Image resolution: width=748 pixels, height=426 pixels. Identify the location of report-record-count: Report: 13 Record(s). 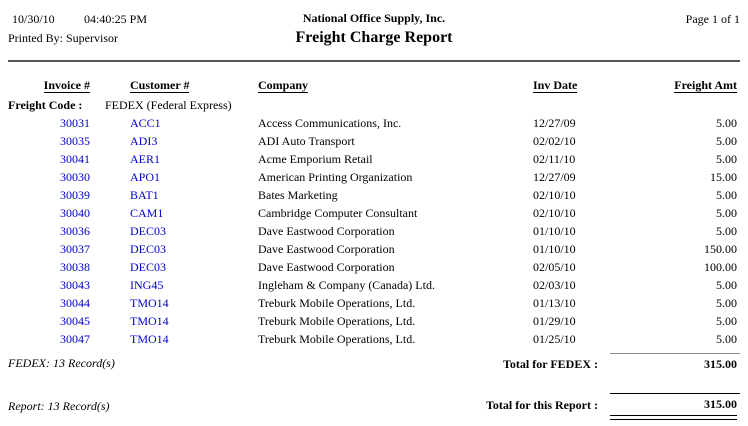
(59, 406).